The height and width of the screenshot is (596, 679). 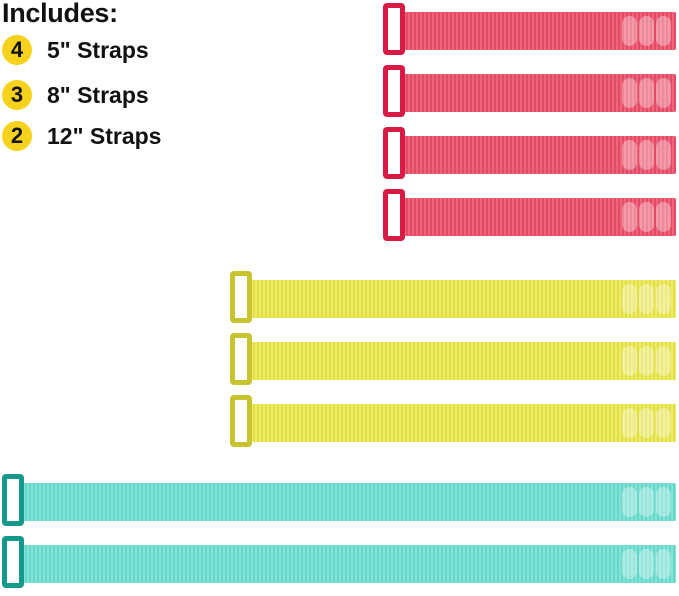 I want to click on include-item-5in: 4 5" Straps, so click(x=75, y=50).